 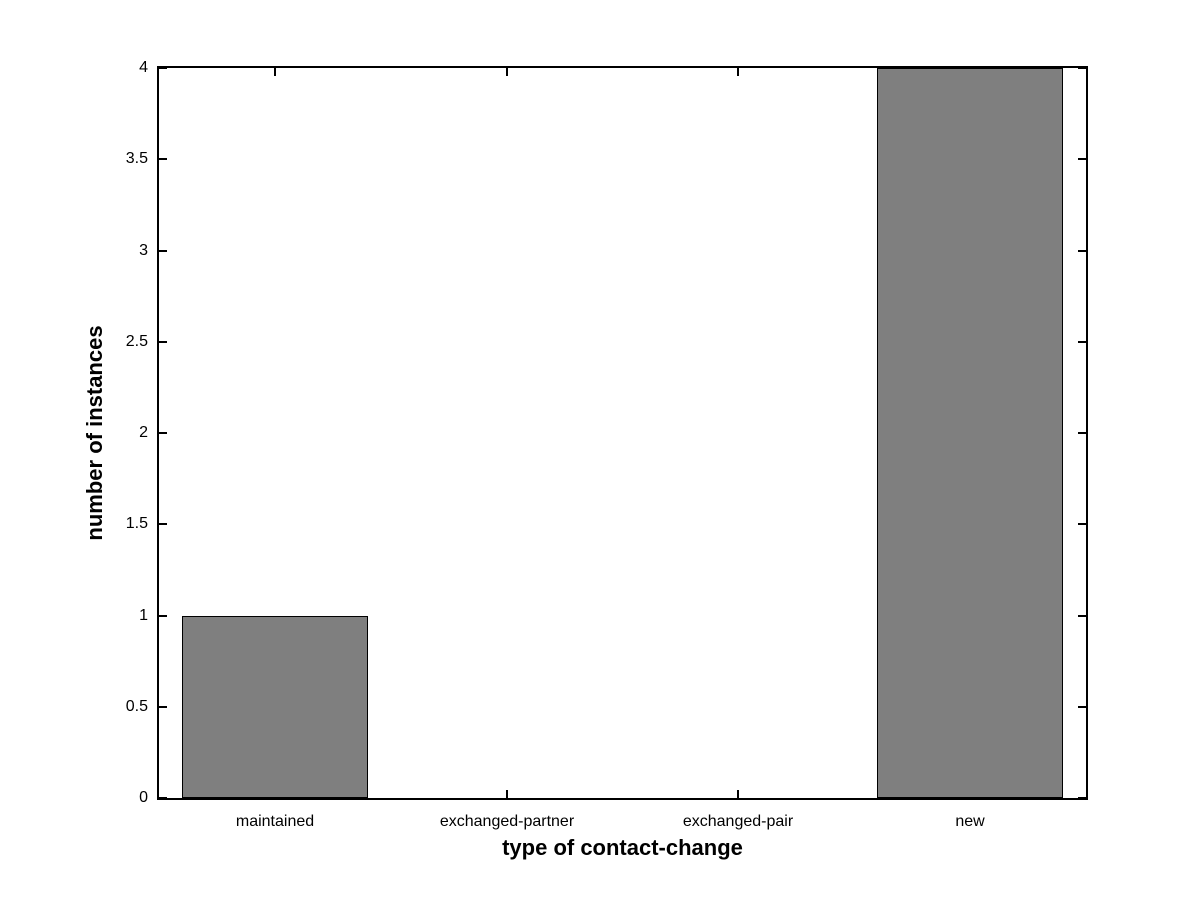 I want to click on y-tick-label: 2.5, so click(x=136, y=341).